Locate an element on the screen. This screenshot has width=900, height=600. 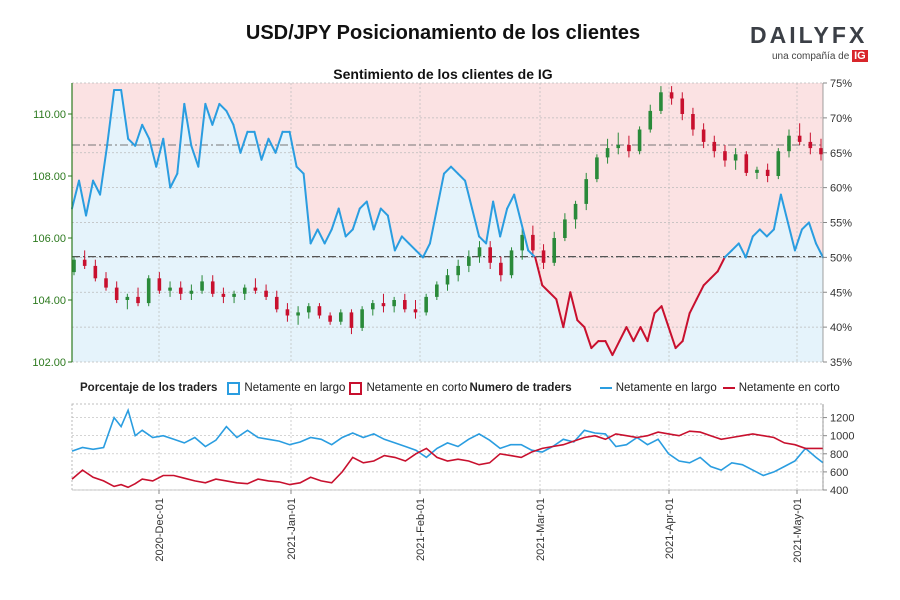
left-tick-label: 110.00 is located at coordinates (49, 115).